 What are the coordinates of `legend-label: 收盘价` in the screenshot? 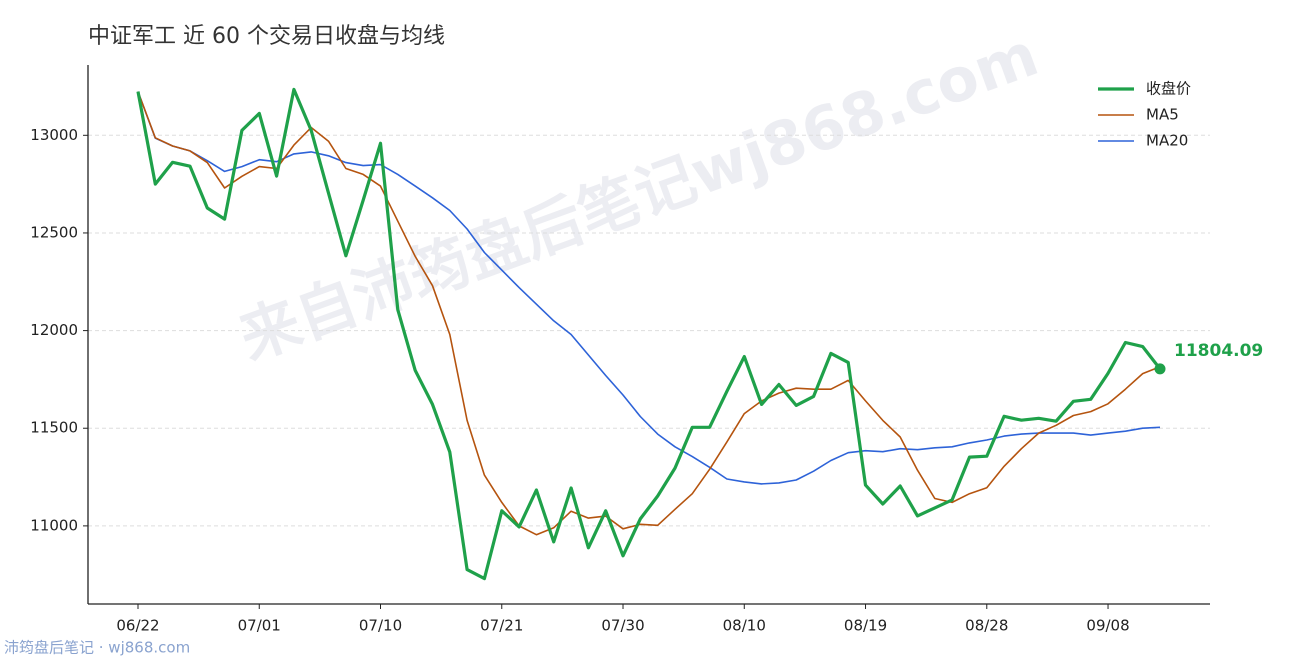 It's located at (1168, 89).